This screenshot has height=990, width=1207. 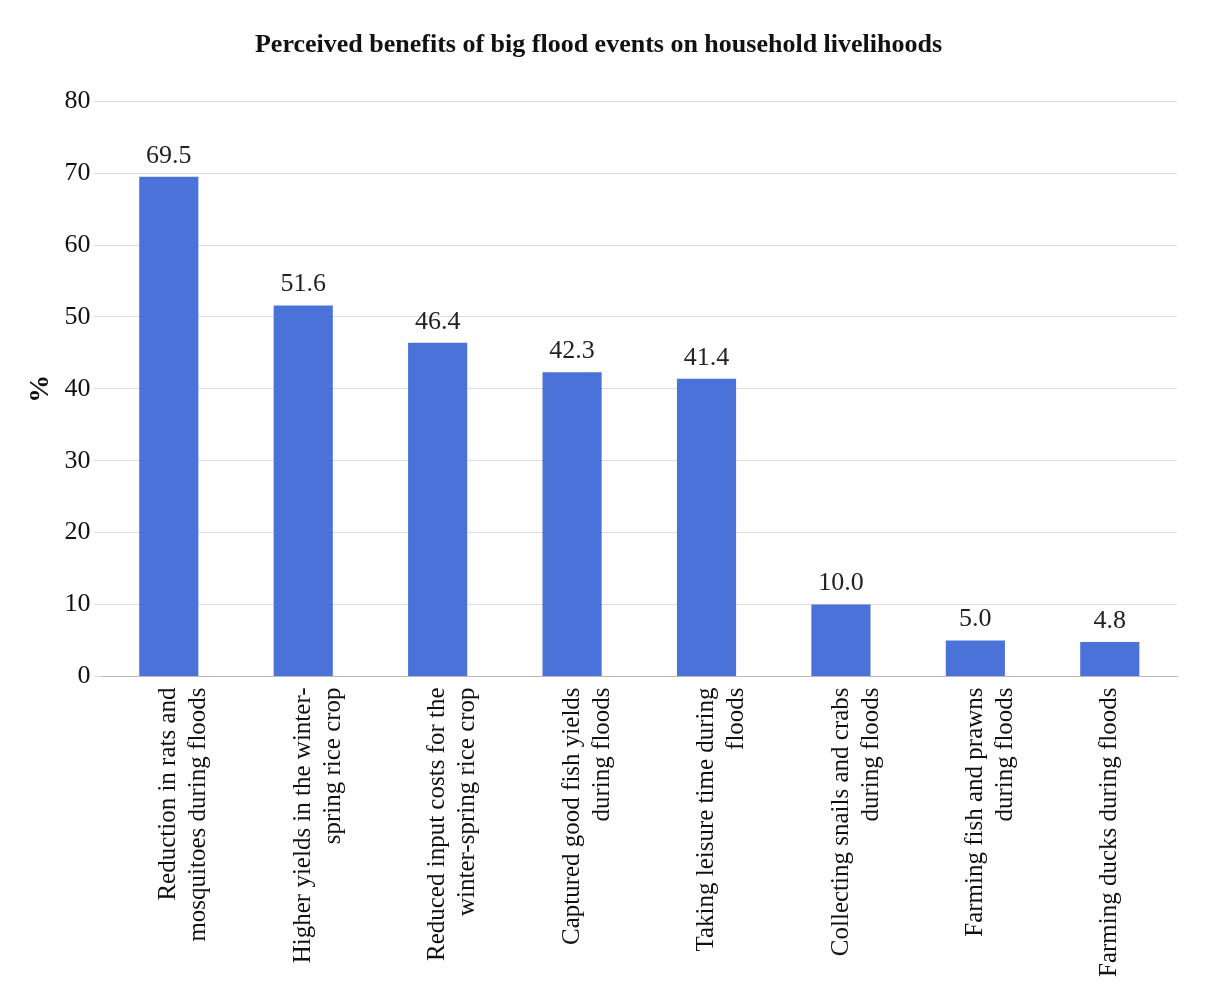 What do you see at coordinates (77, 531) in the screenshot?
I see `y-tick-label: 20` at bounding box center [77, 531].